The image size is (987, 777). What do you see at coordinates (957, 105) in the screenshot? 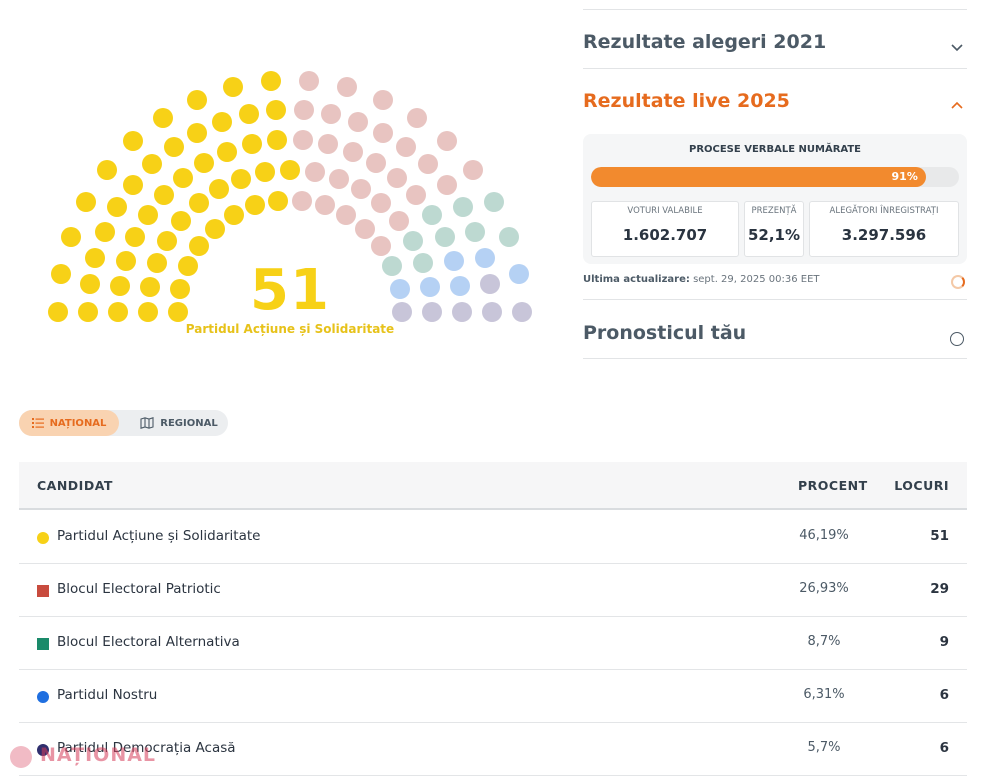
I see `chevron-up-icon` at bounding box center [957, 105].